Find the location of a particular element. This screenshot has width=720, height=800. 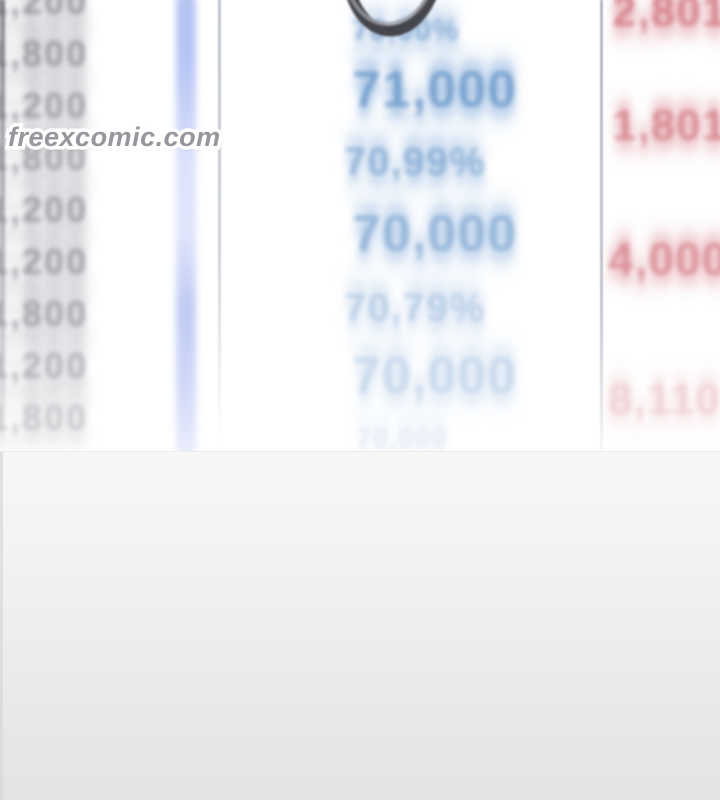

watermark-outline: freexcomic.com is located at coordinates (114, 137).